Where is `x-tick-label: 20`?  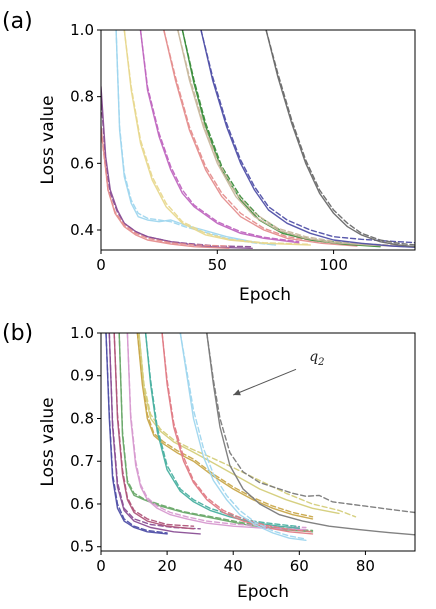 x-tick-label: 20 is located at coordinates (167, 566).